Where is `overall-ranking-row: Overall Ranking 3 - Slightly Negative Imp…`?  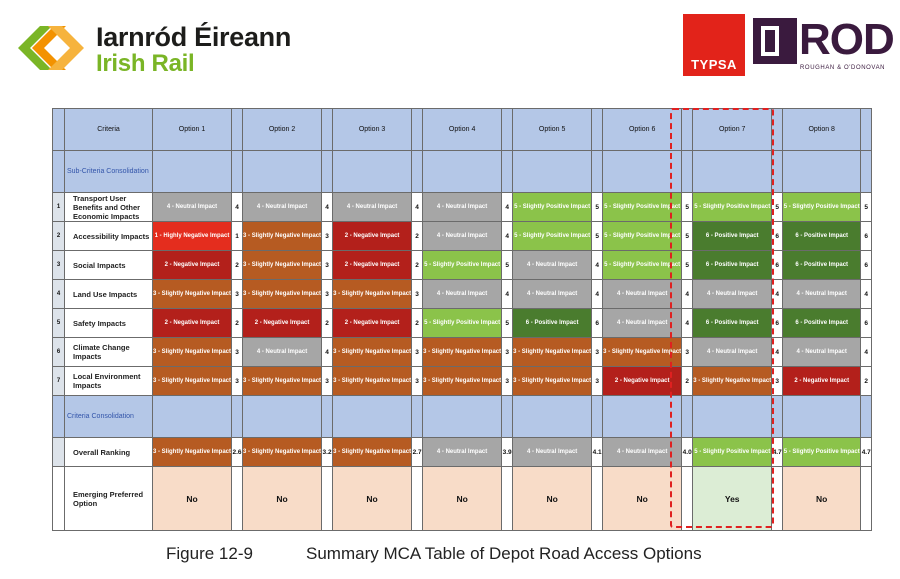
overall-ranking-row: Overall Ranking 3 - Slightly Negative Imp… is located at coordinates (462, 452).